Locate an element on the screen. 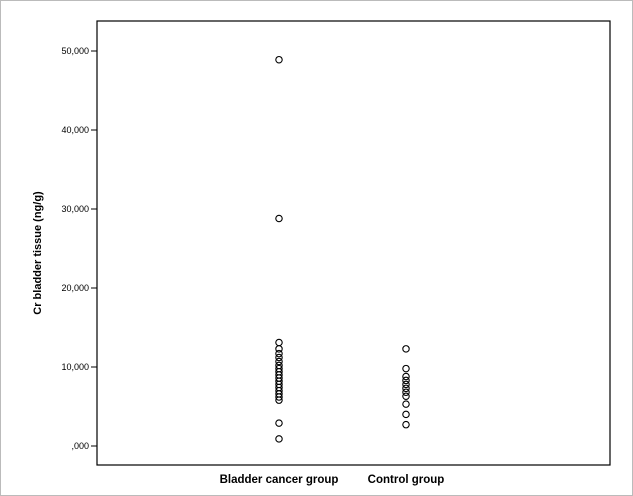 The height and width of the screenshot is (496, 633). y-tick-label: 30,000 is located at coordinates (75, 209).